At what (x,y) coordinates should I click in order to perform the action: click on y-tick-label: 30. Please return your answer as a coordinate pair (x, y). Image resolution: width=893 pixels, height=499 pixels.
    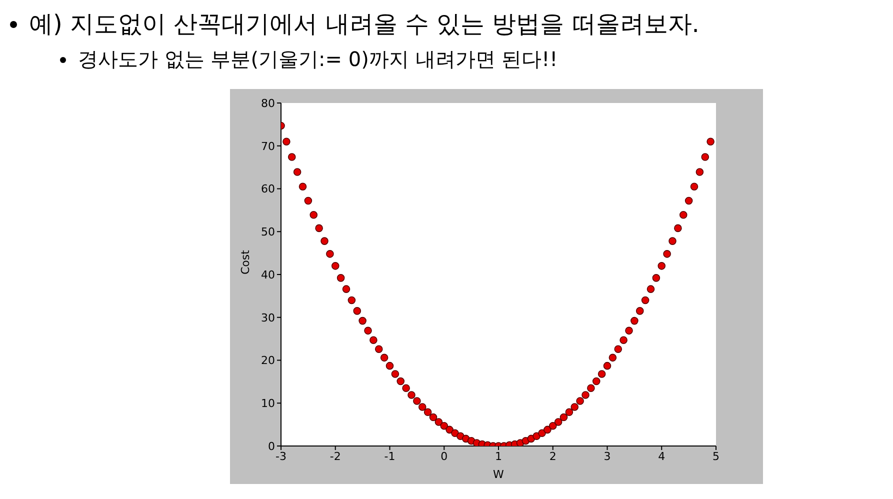
    Looking at the image, I should click on (268, 317).